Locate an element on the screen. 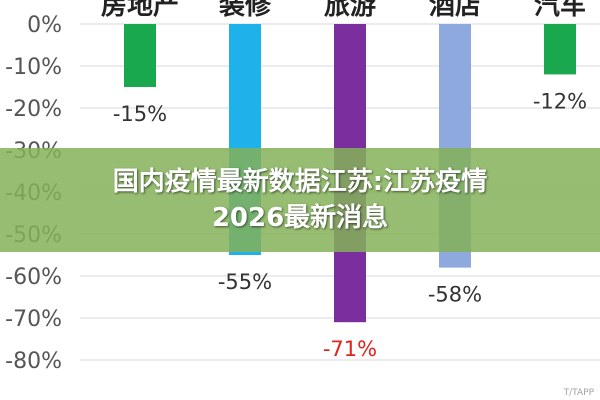 This screenshot has height=400, width=600. banner-line-1: 国内疫情最新数据江苏:江苏疫情 is located at coordinates (300, 182).